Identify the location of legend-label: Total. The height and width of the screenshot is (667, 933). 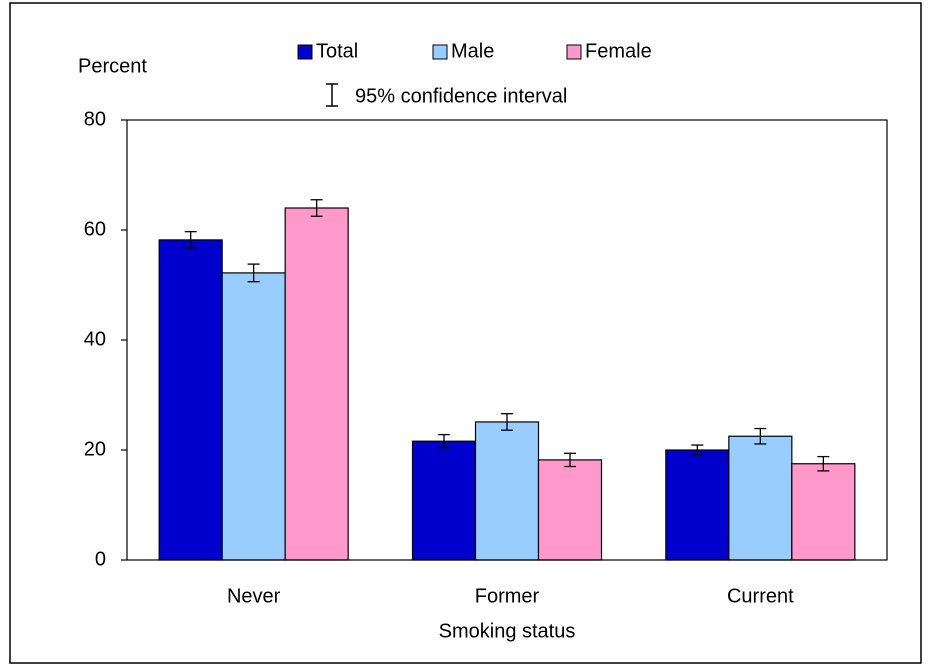
(337, 51).